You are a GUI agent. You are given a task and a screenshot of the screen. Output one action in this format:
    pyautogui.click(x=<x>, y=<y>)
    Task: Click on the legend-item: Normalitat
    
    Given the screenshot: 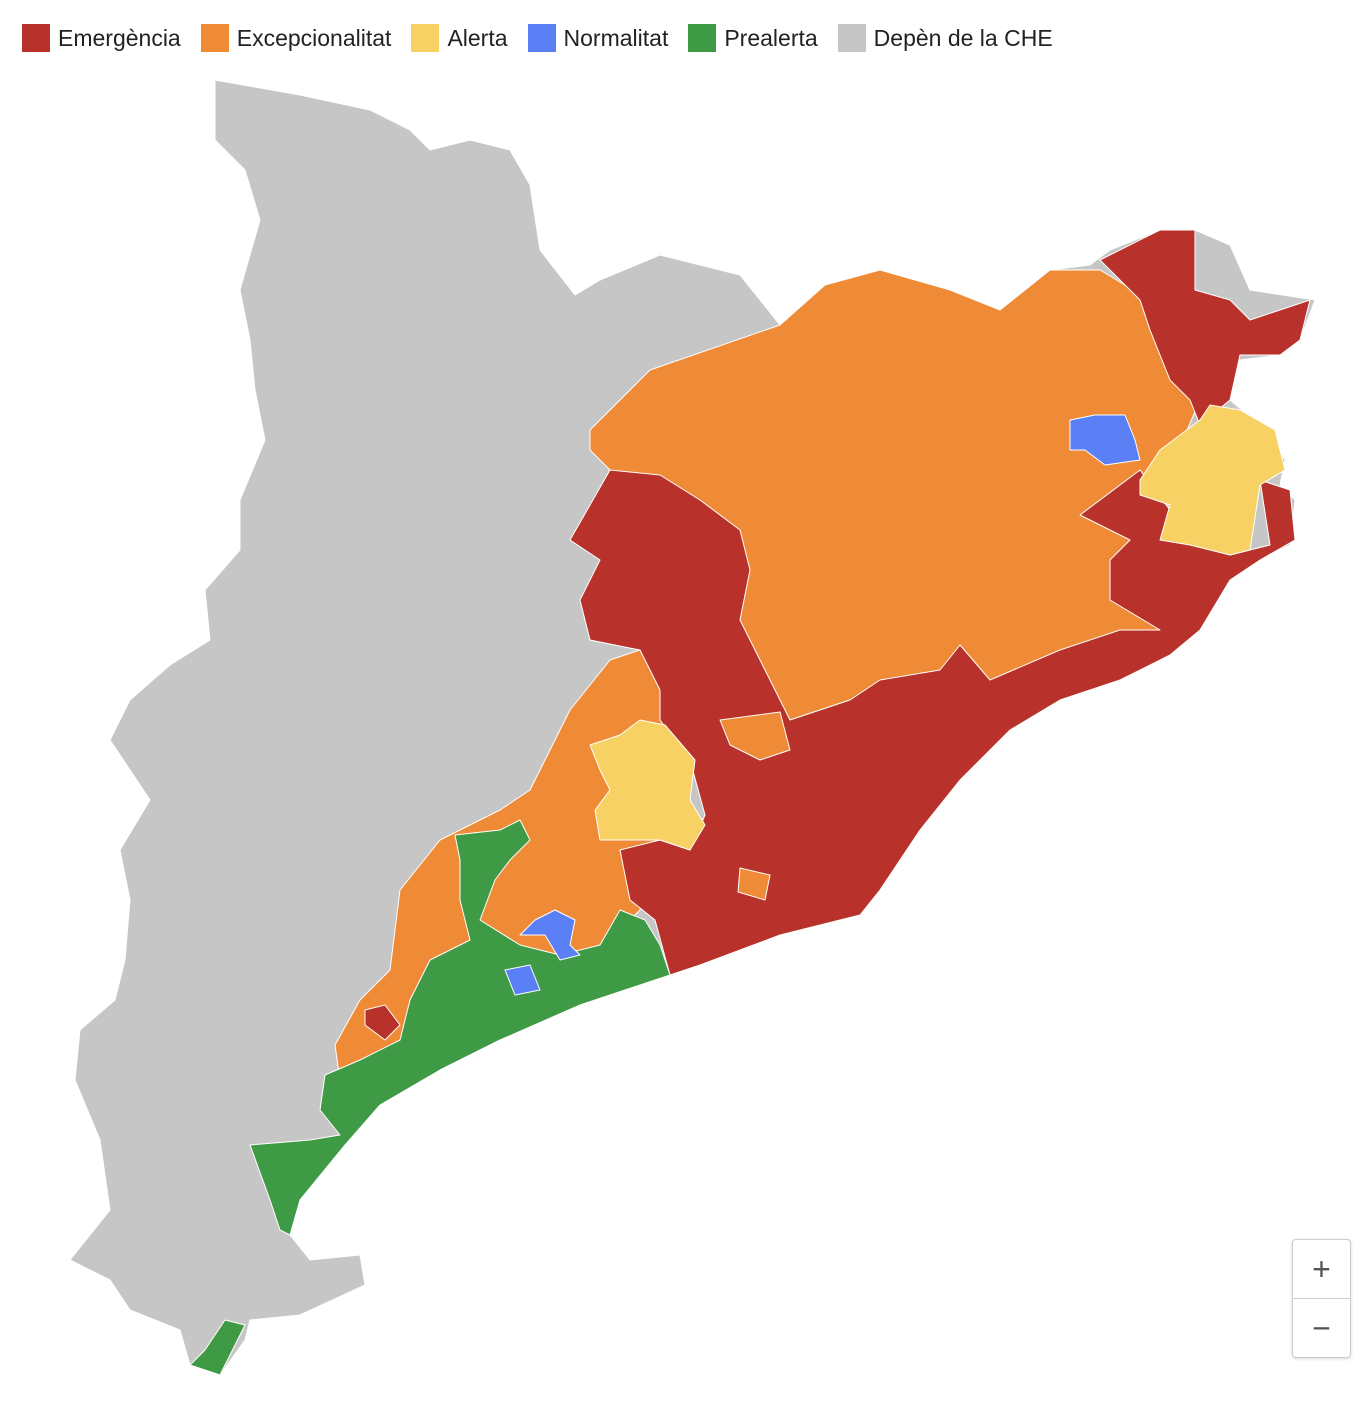 What is the action you would take?
    pyautogui.click(x=598, y=38)
    